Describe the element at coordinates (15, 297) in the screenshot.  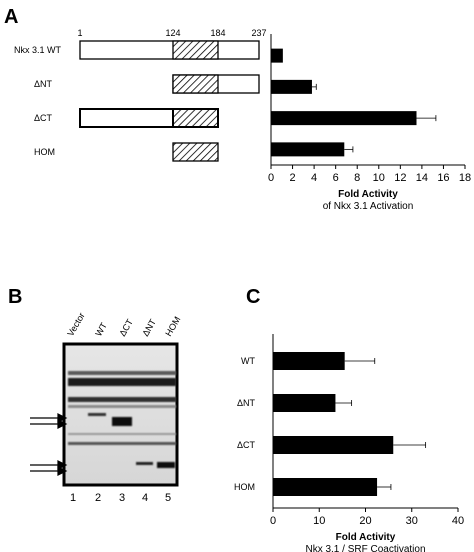
I see `panel-b-letter: B` at that location.